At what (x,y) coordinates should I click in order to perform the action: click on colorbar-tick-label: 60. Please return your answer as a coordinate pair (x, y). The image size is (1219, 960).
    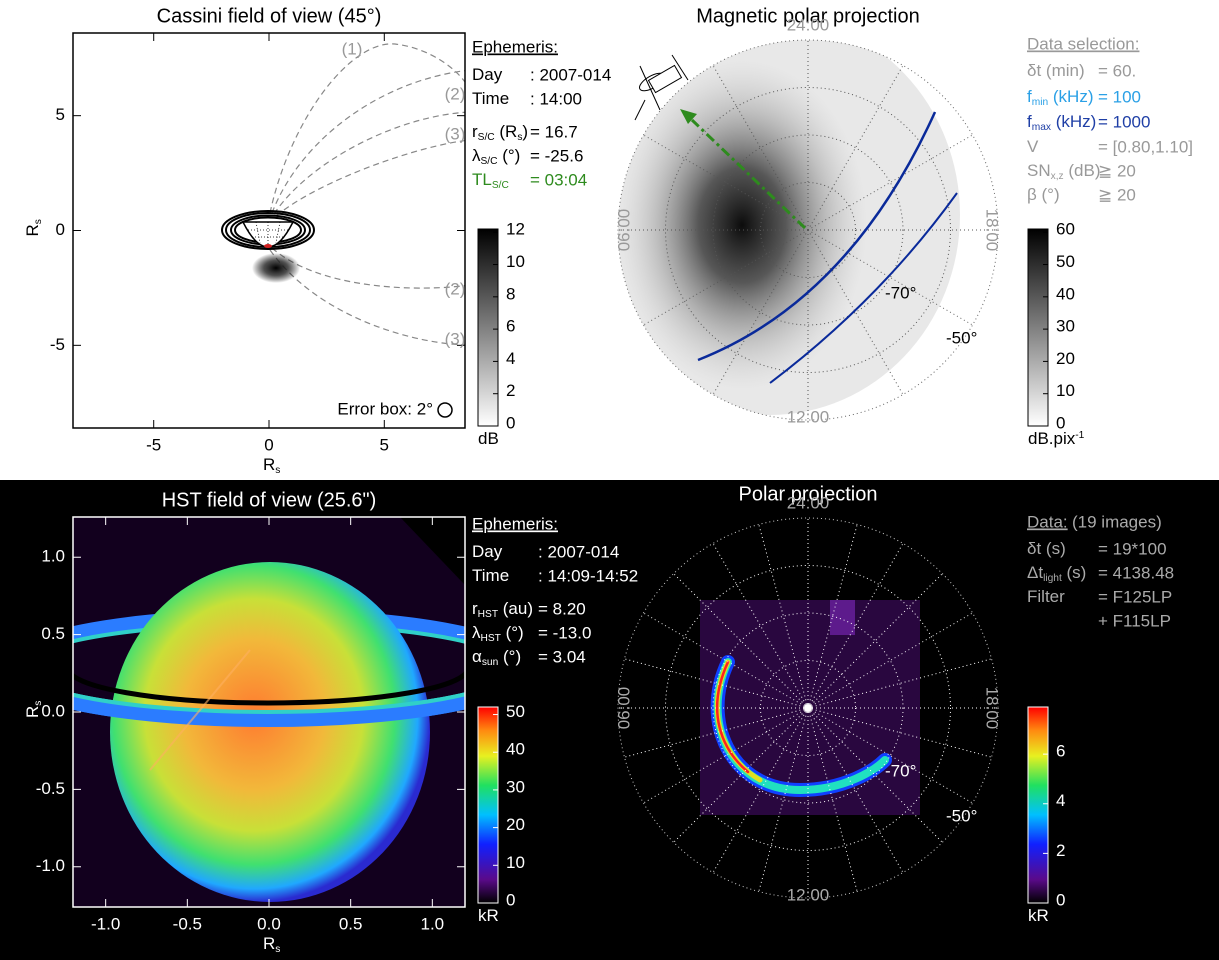
    Looking at the image, I should click on (1065, 229).